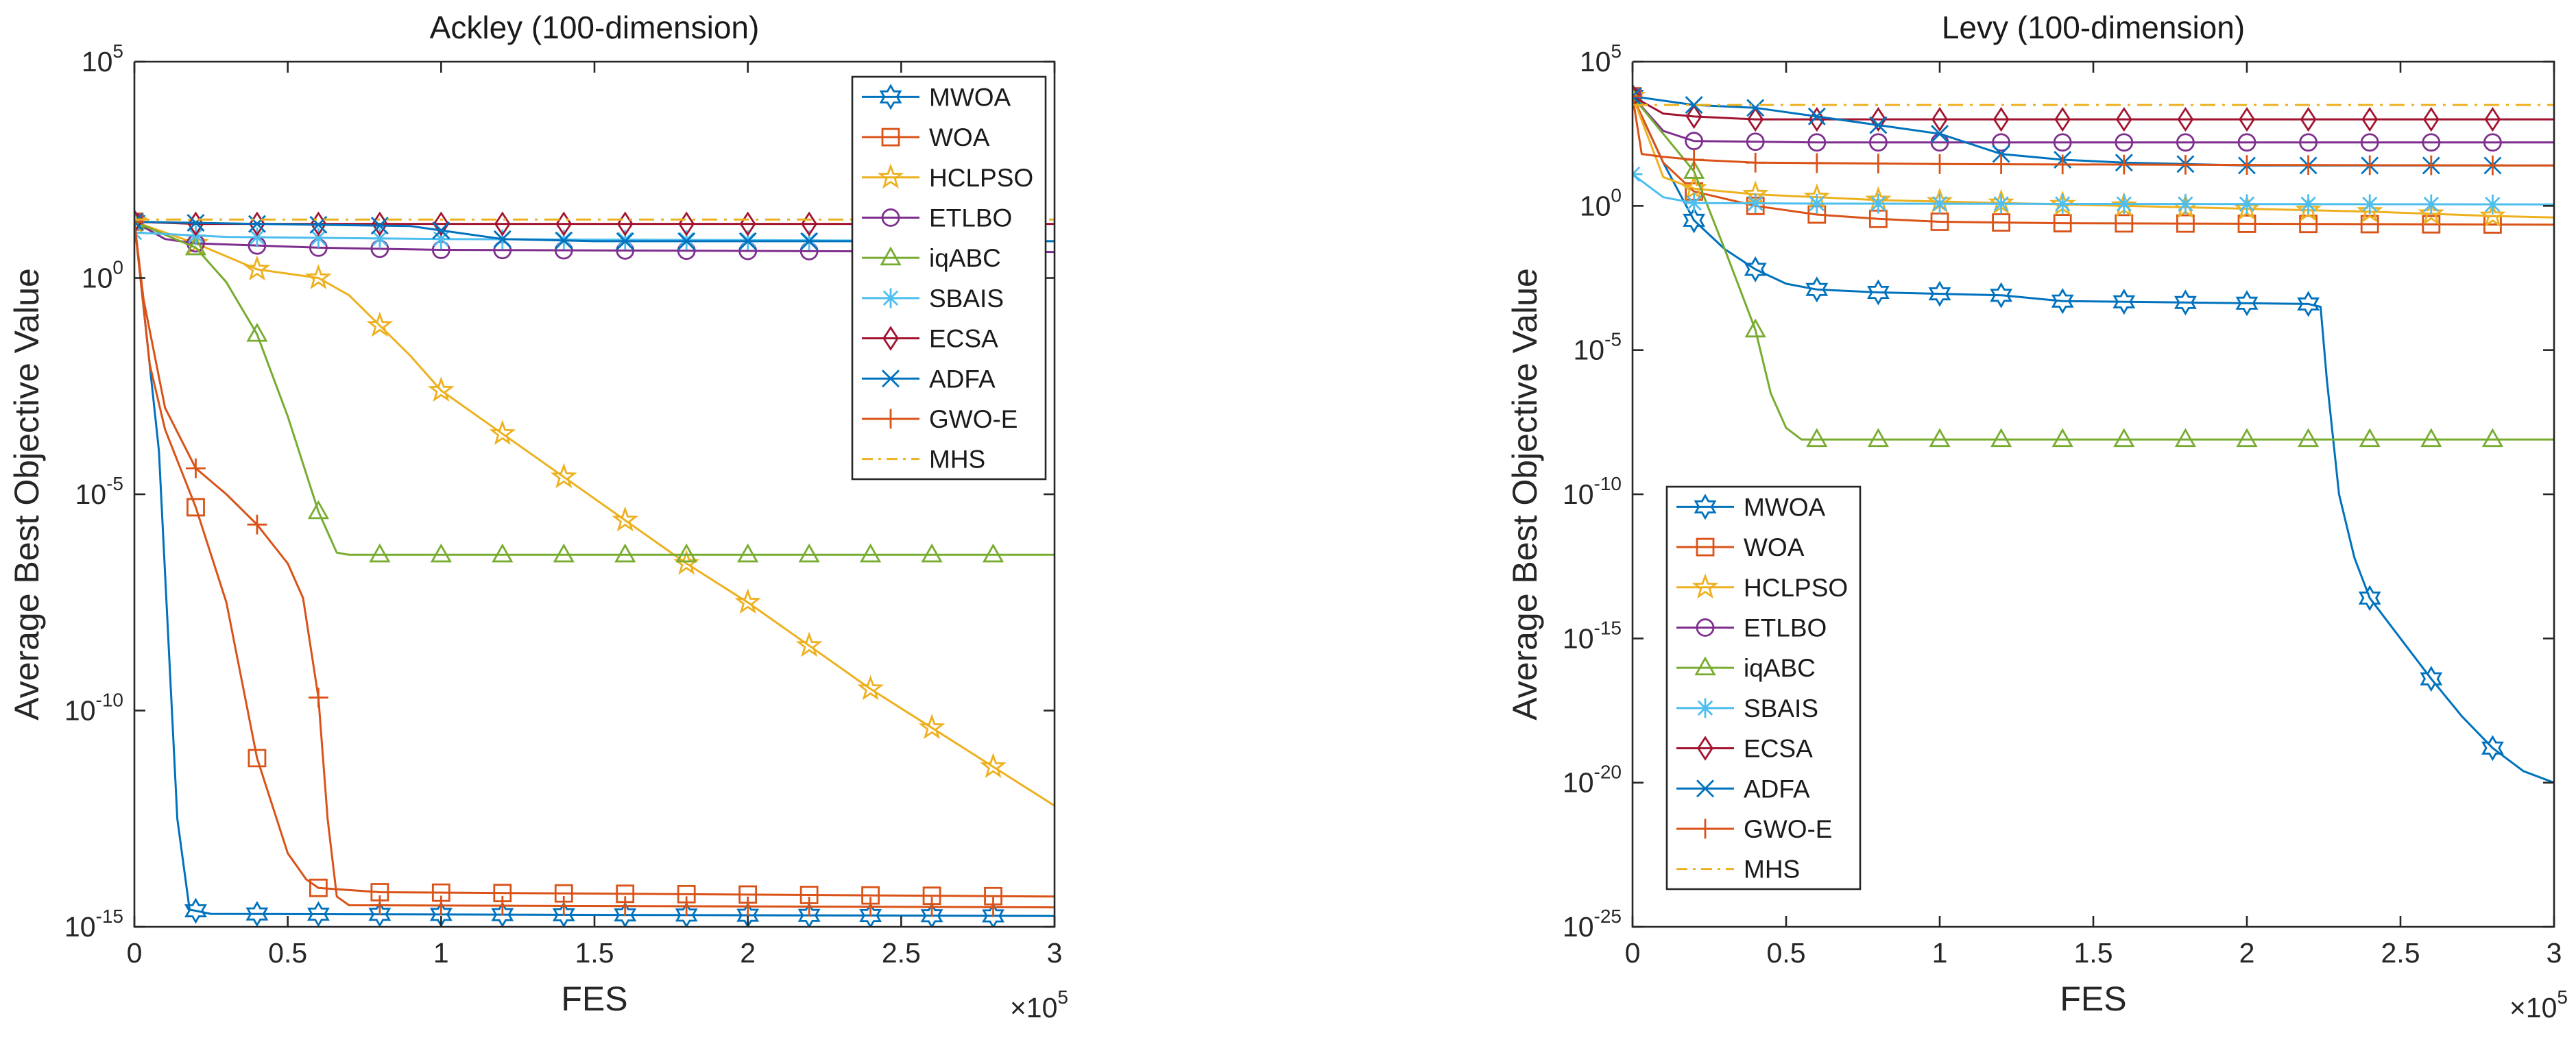 The image size is (2576, 1042). I want to click on legend-marker-ecsa, so click(891, 338).